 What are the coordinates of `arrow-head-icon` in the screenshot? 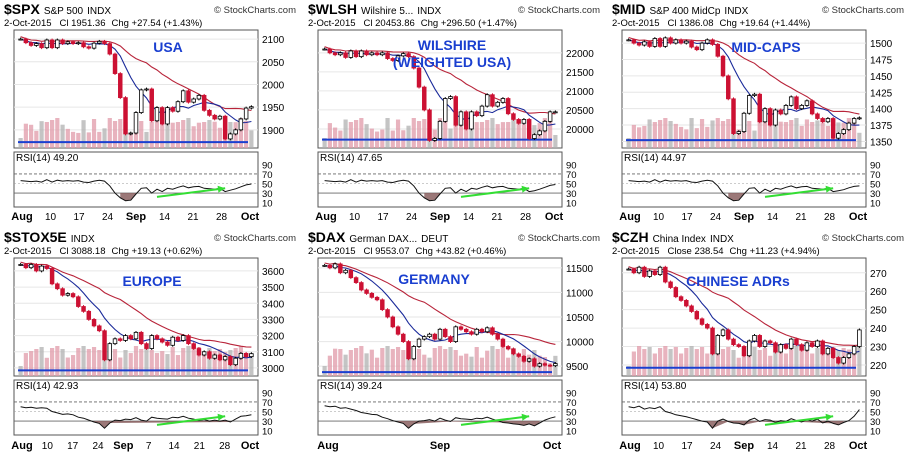 It's located at (221, 417).